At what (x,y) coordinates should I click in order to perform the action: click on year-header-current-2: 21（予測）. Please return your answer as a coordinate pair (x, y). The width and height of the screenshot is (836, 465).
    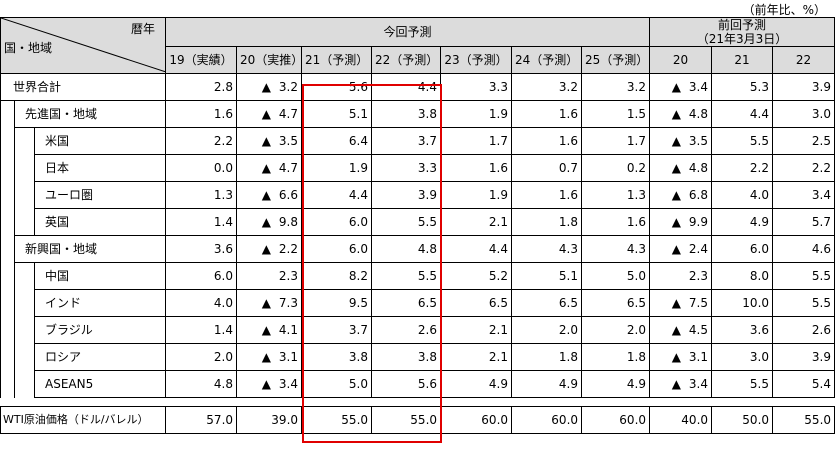
    Looking at the image, I should click on (337, 60).